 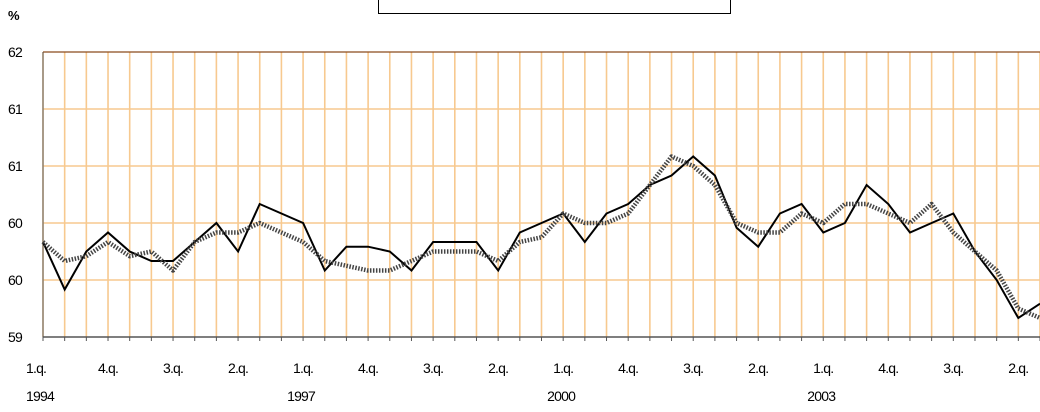 What do you see at coordinates (15, 337) in the screenshot?
I see `y-tick-label: 59` at bounding box center [15, 337].